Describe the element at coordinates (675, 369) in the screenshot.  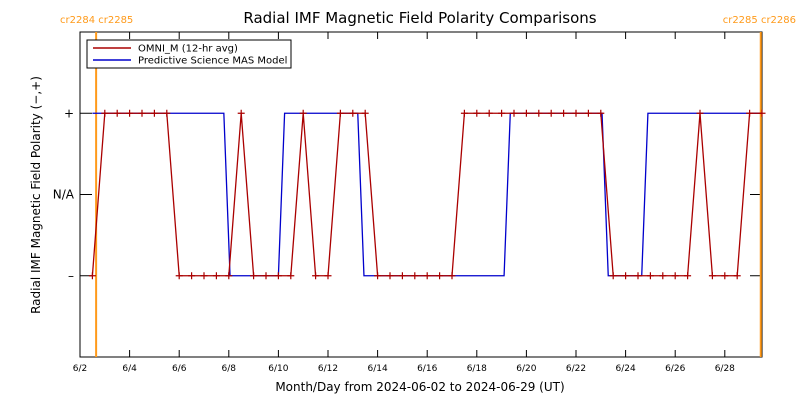
I see `x-tick-label: 6/26` at that location.